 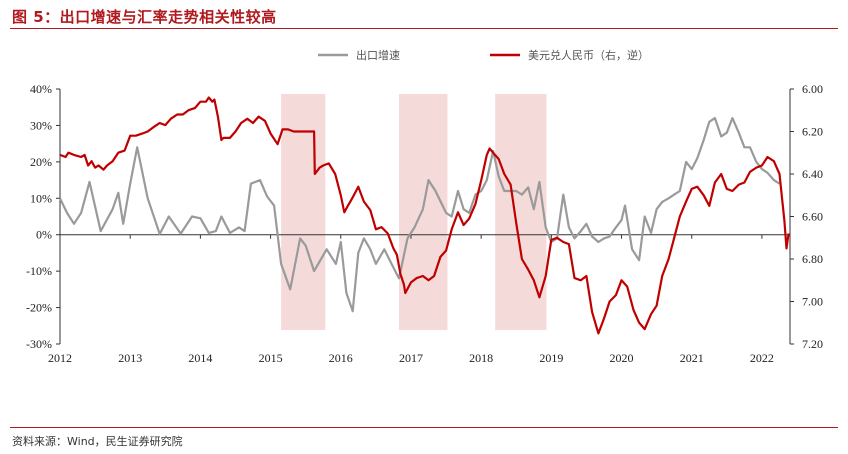 What do you see at coordinates (39, 308) in the screenshot?
I see `y-left-tick-label: -20%` at bounding box center [39, 308].